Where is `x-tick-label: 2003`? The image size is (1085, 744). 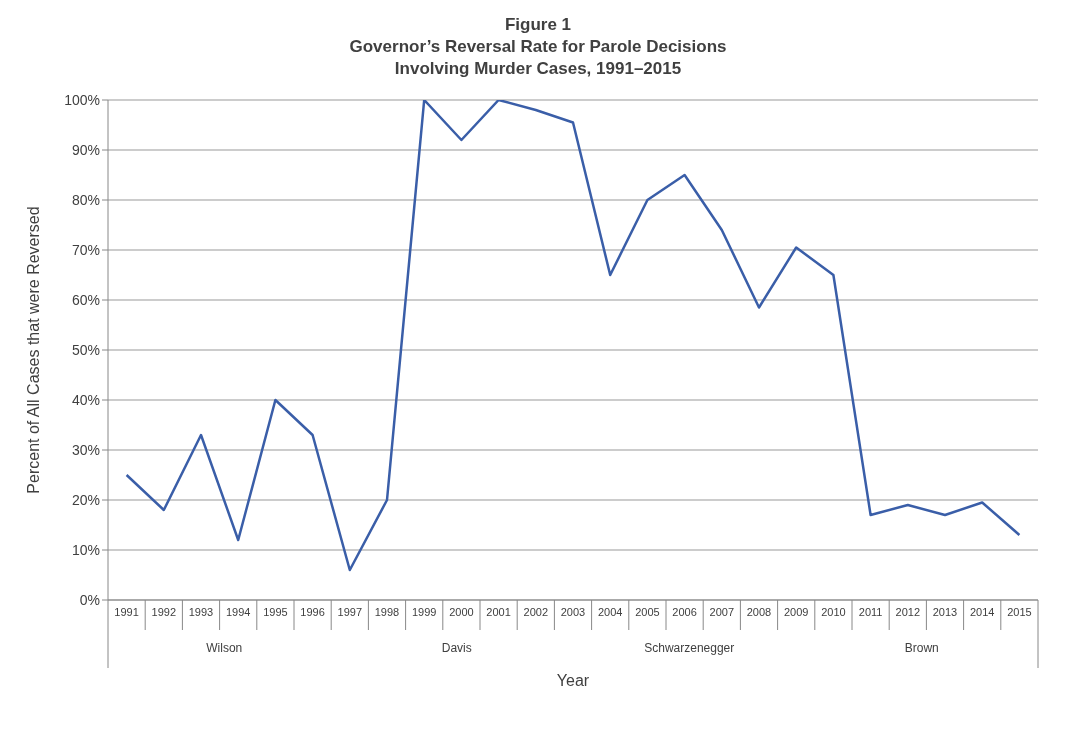
x-tick-label: 2003 is located at coordinates (573, 611).